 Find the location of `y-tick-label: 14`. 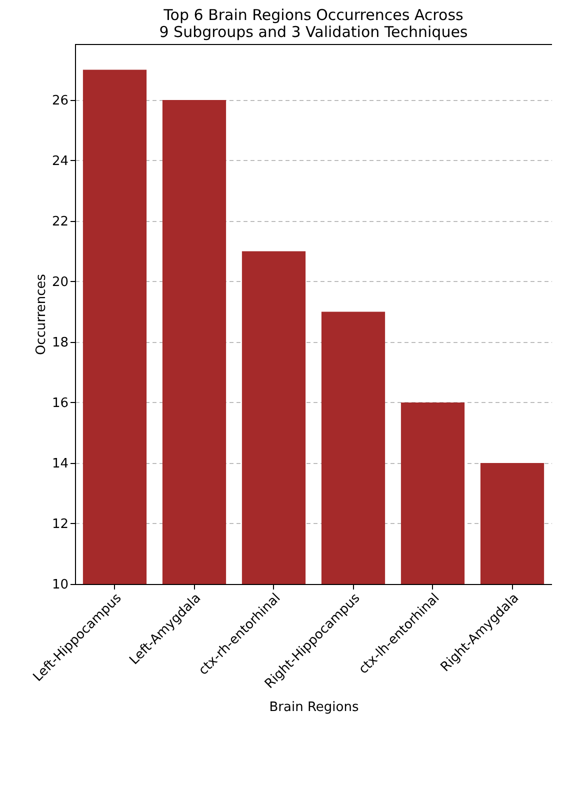

y-tick-label: 14 is located at coordinates (60, 464).